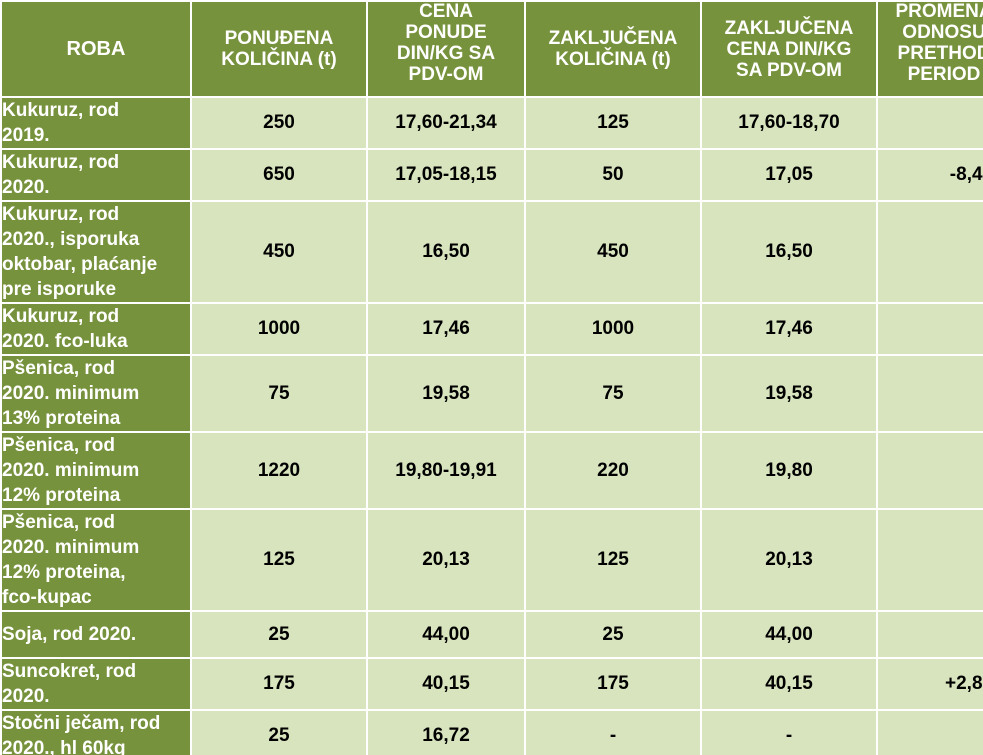 Image resolution: width=983 pixels, height=755 pixels. What do you see at coordinates (71, 239) in the screenshot?
I see `commodity-name-line: 2020., isporuka` at bounding box center [71, 239].